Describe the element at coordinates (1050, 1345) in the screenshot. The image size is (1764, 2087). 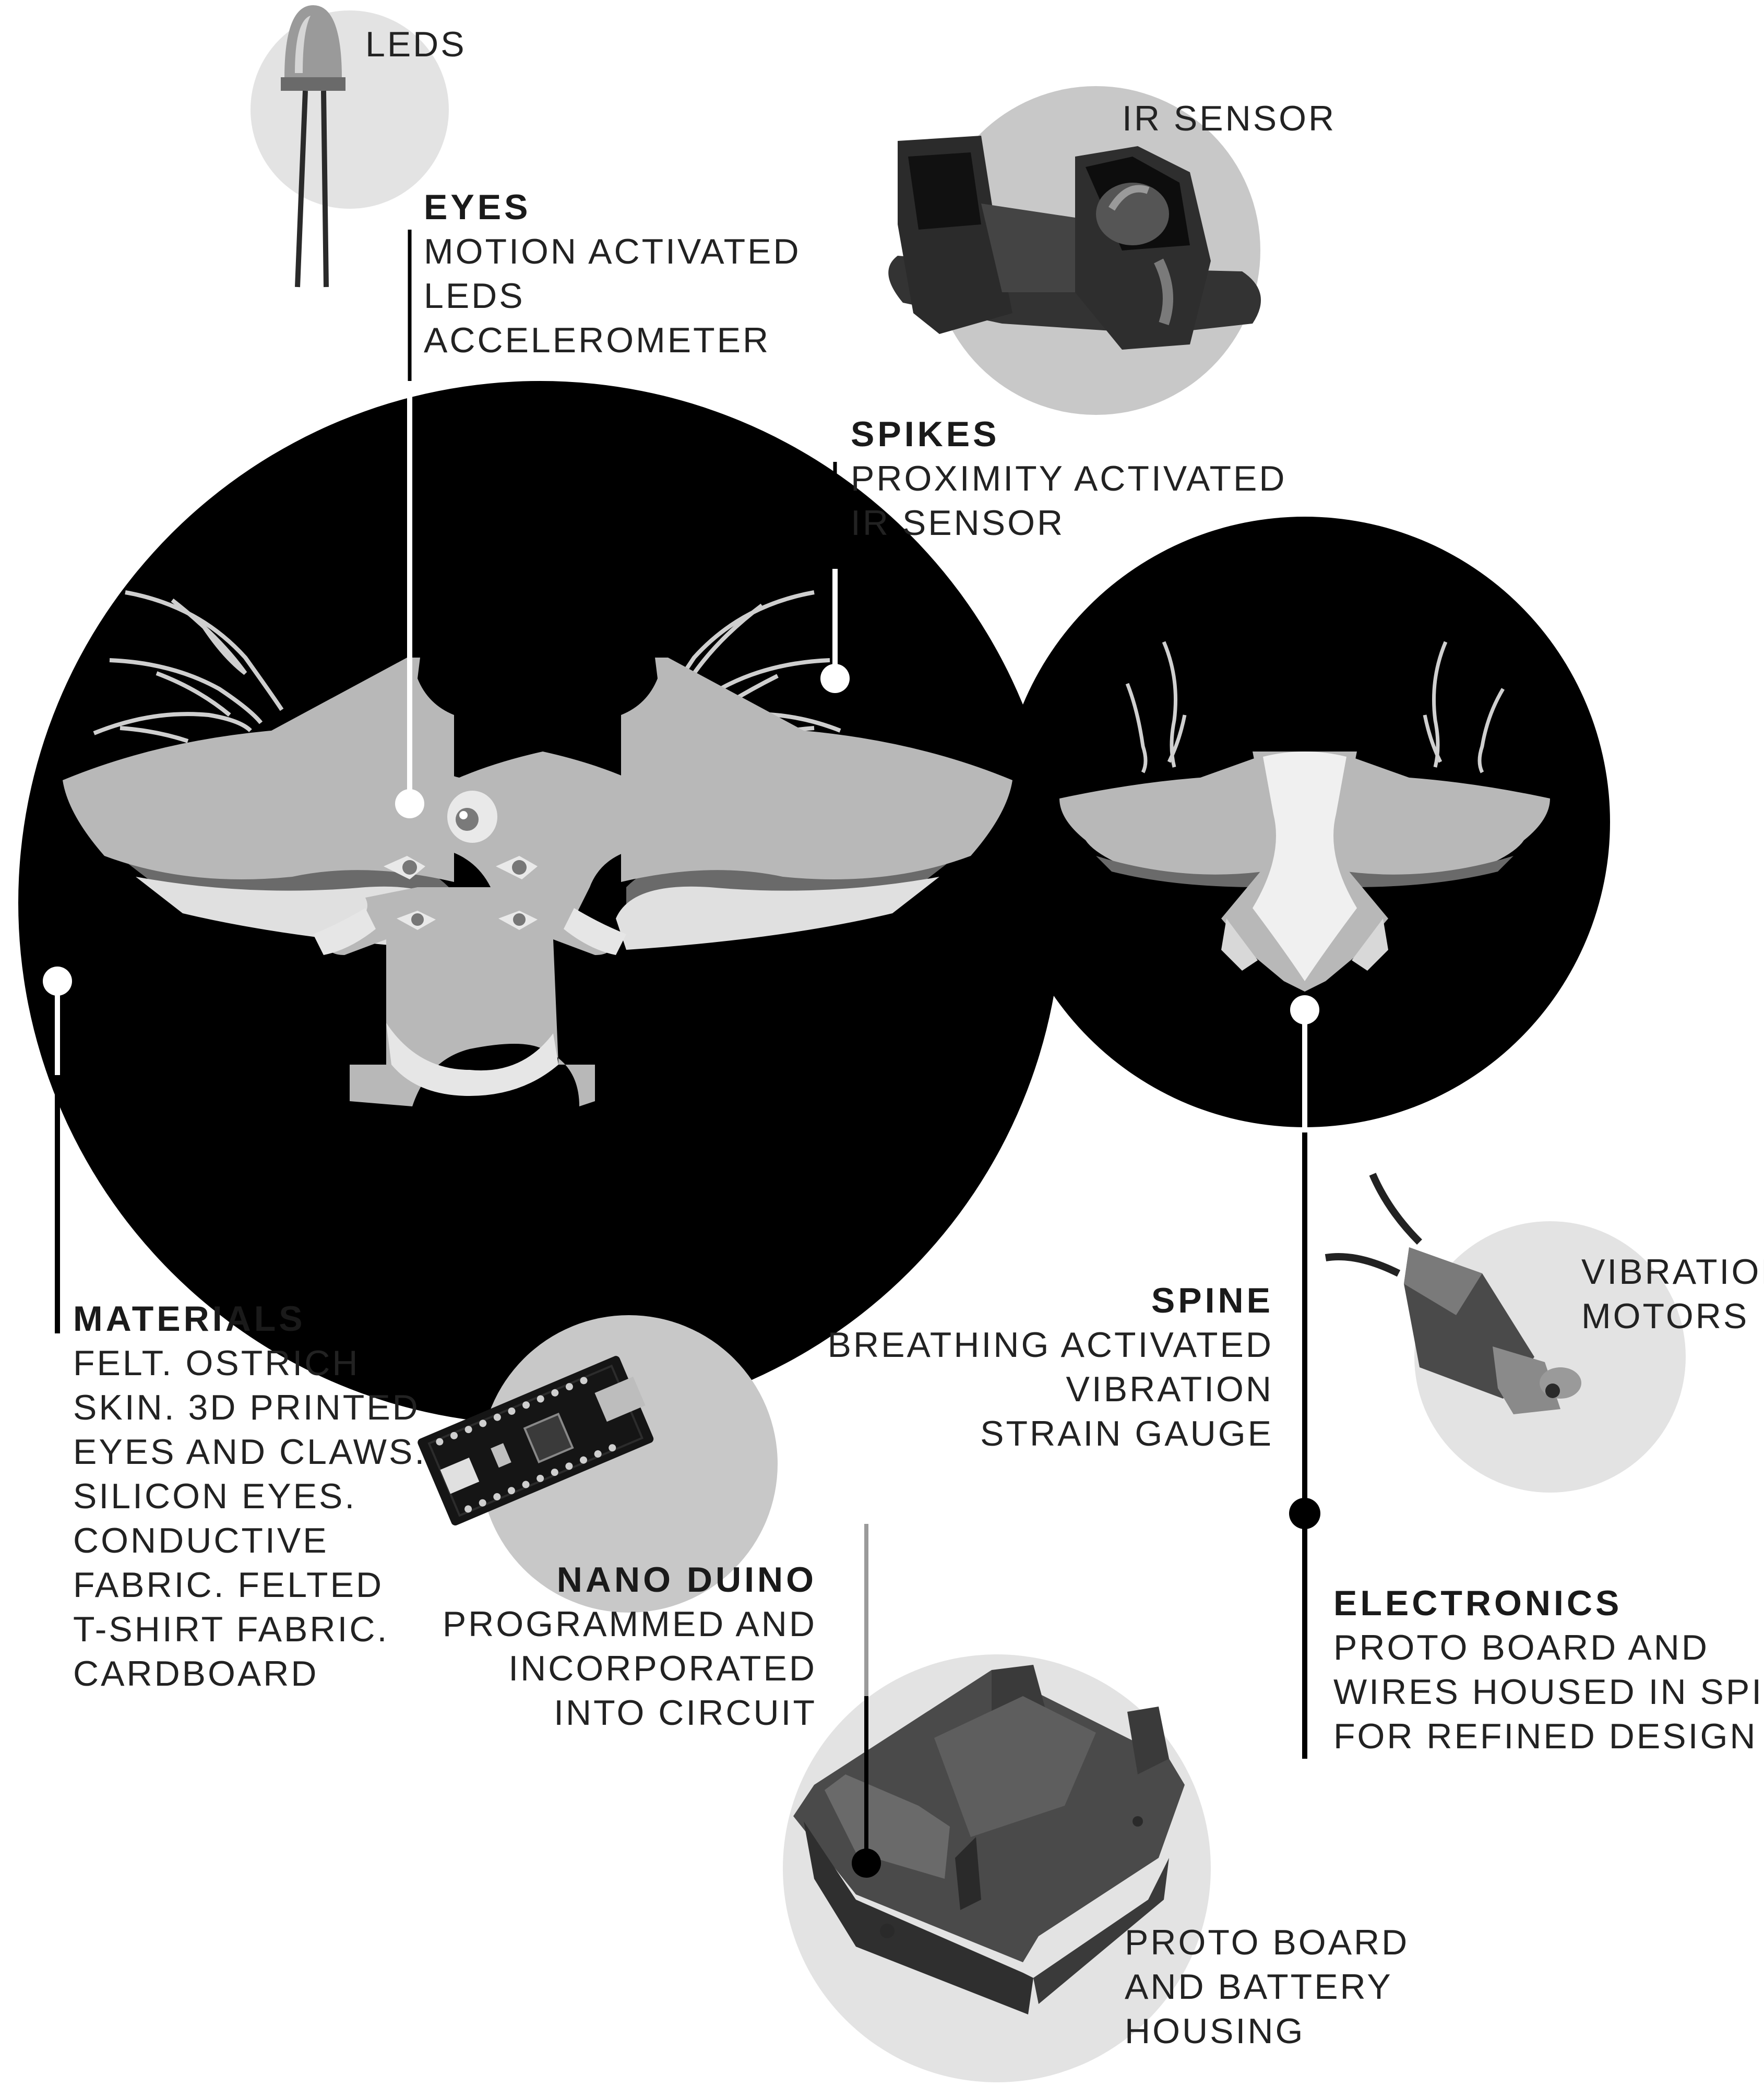
I see `spine-line-1: BREATHING ACTIVATED` at that location.